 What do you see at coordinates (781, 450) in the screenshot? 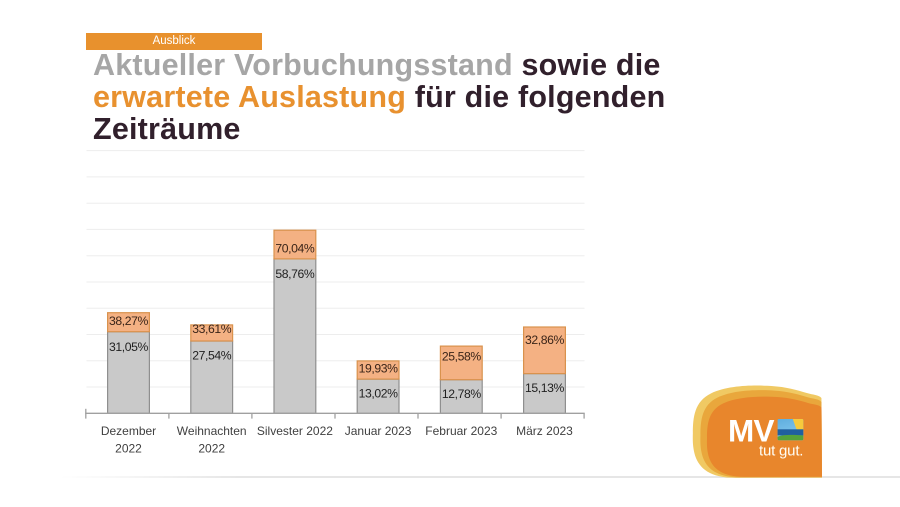
I see `svg-text: tut gut.` at bounding box center [781, 450].